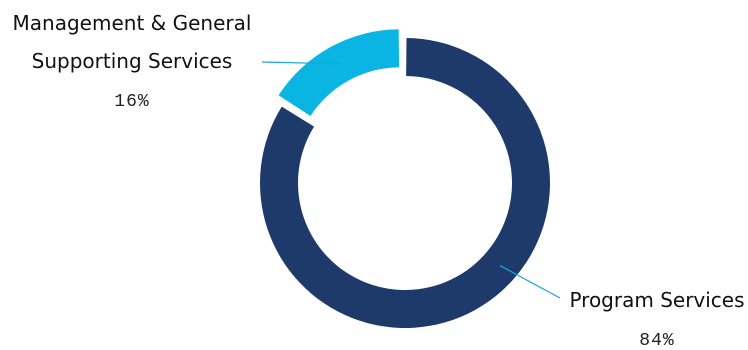  What do you see at coordinates (132, 23) in the screenshot?
I see `slice-label-management-line-1: Management & General` at bounding box center [132, 23].